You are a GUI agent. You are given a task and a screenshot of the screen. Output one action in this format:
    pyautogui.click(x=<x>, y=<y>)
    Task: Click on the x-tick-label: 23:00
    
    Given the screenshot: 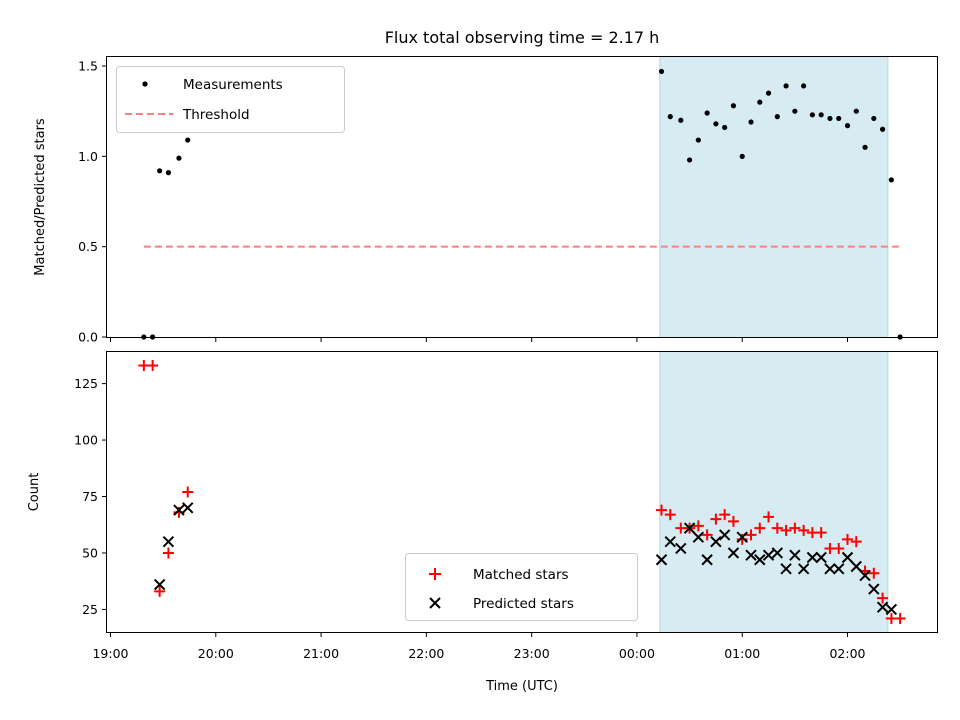 What is the action you would take?
    pyautogui.click(x=532, y=653)
    